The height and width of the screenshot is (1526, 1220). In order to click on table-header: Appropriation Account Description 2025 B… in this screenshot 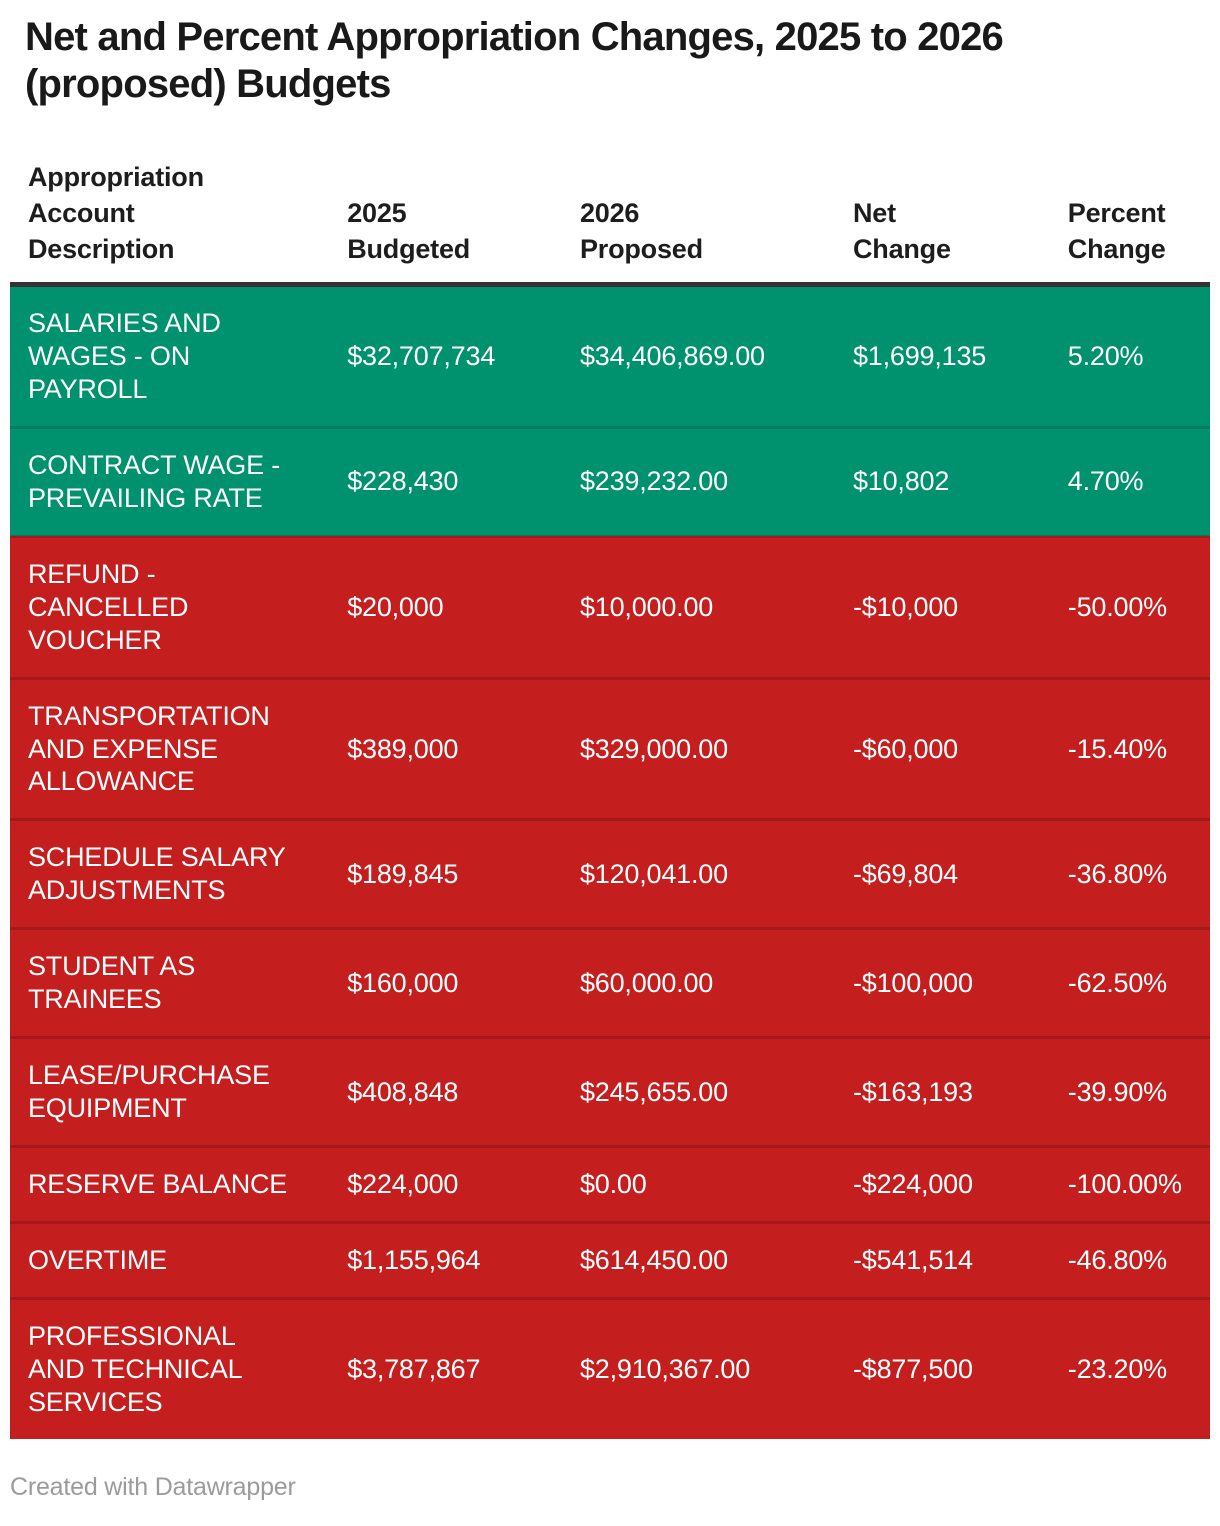, I will do `click(610, 224)`.